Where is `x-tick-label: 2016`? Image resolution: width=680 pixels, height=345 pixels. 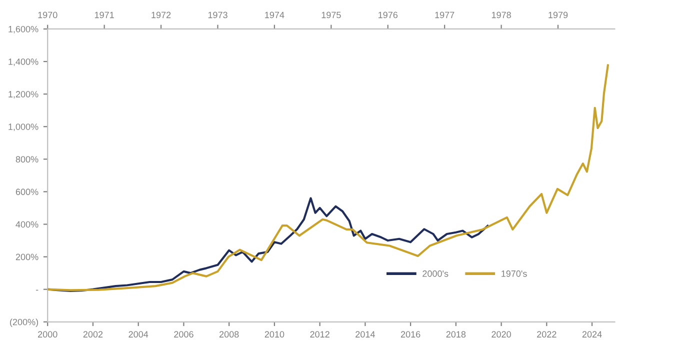 x-tick-label: 2016 is located at coordinates (410, 334).